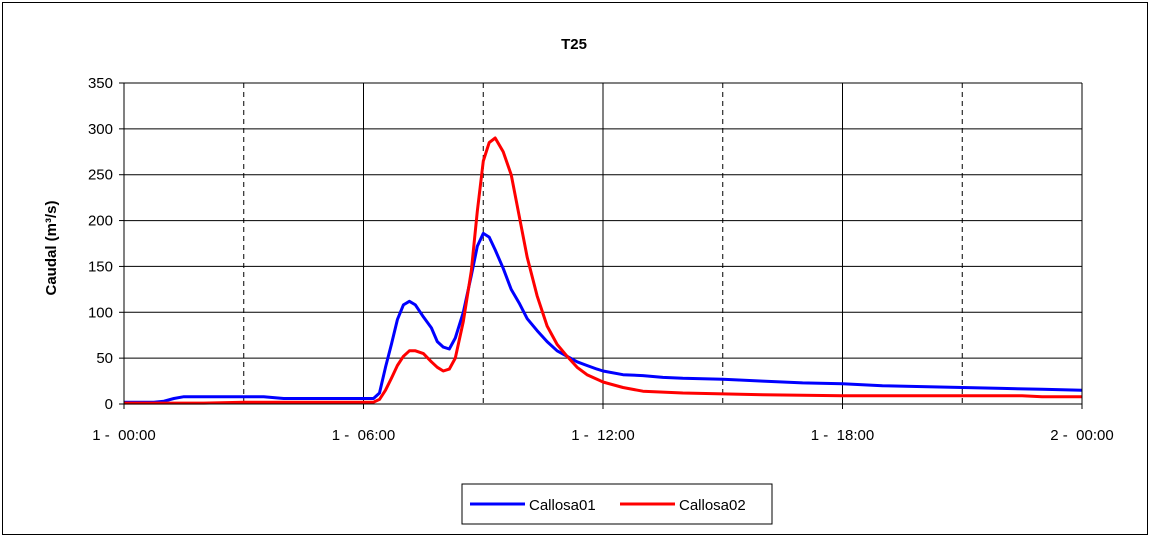 This screenshot has width=1152, height=539. I want to click on x-tick-label: 1 - 06:00, so click(363, 435).